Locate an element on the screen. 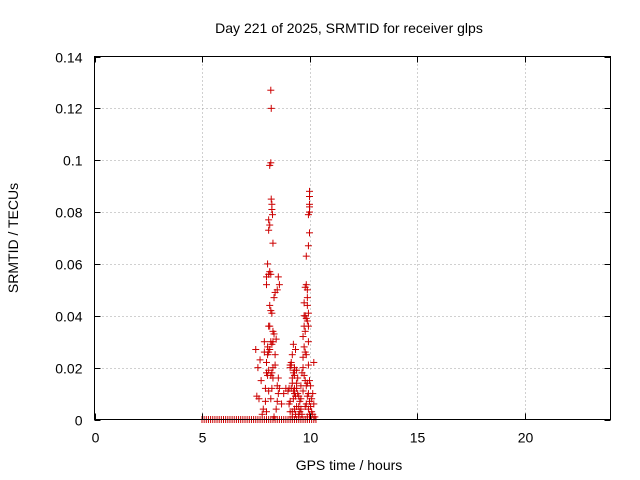 This screenshot has height=480, width=640. x-tick-label: 15 is located at coordinates (418, 438).